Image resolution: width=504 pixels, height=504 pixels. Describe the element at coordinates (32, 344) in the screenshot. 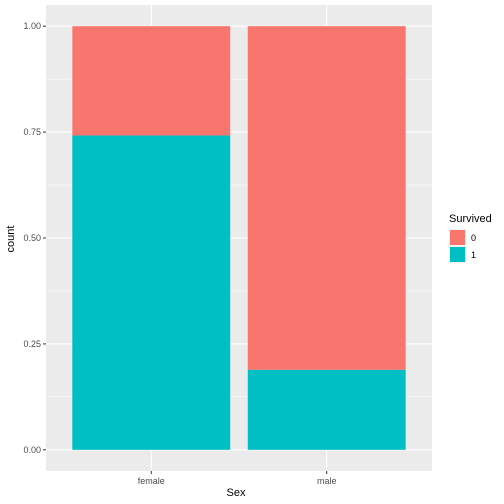

I see `y-tick-label: 0.25` at that location.